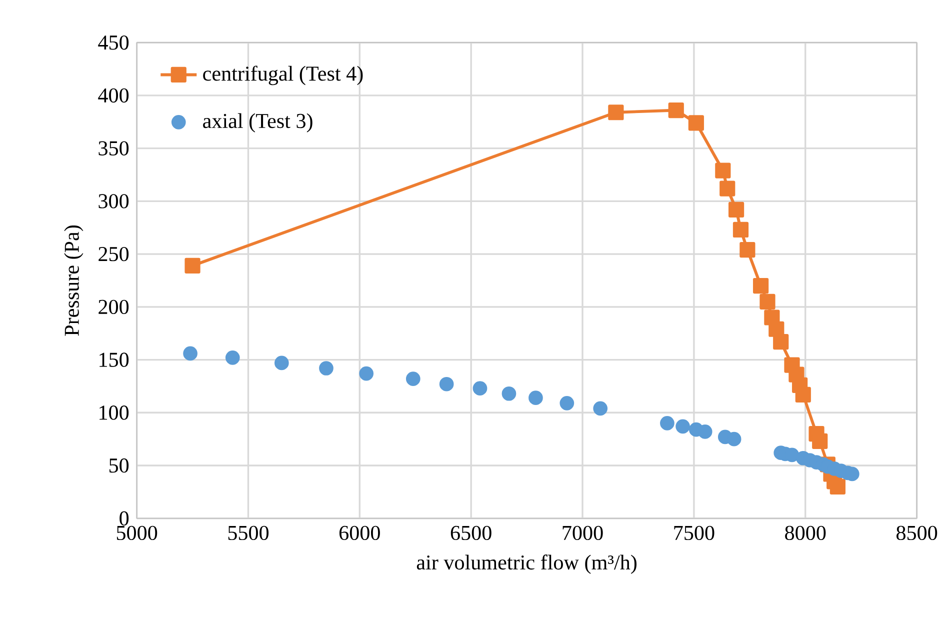 This screenshot has width=942, height=622. What do you see at coordinates (471, 533) in the screenshot?
I see `x-tick-label: 6500` at bounding box center [471, 533].